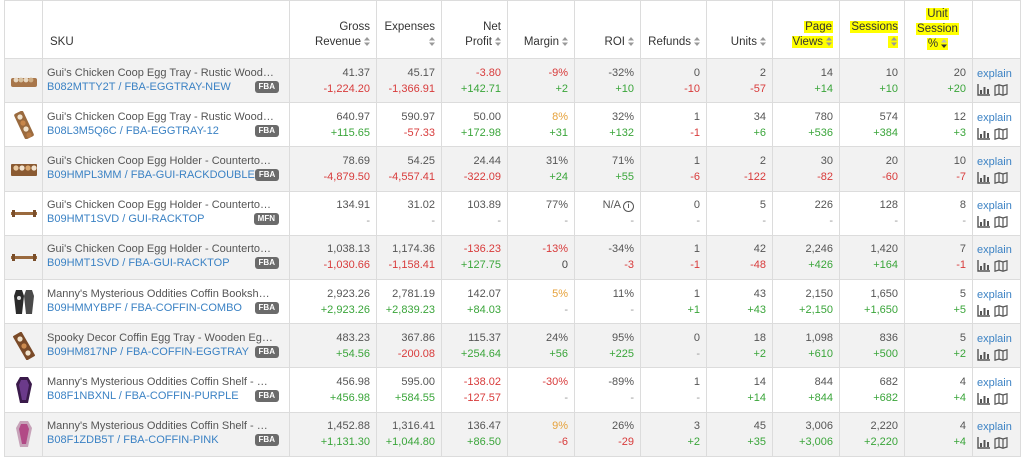 The width and height of the screenshot is (1024, 458). Describe the element at coordinates (881, 442) in the screenshot. I see `sessions-change: +2,220` at that location.